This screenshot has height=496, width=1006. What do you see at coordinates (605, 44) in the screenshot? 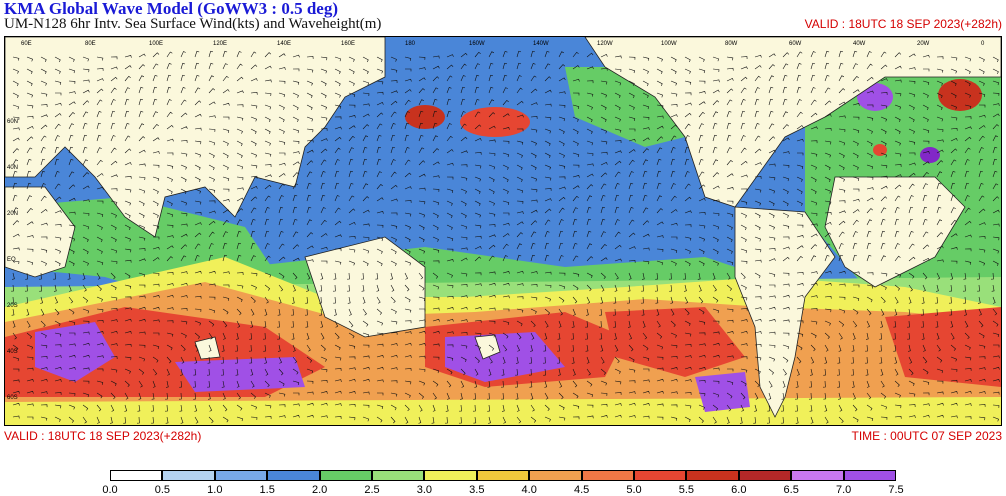
I see `lon-label: 120W` at bounding box center [605, 44].